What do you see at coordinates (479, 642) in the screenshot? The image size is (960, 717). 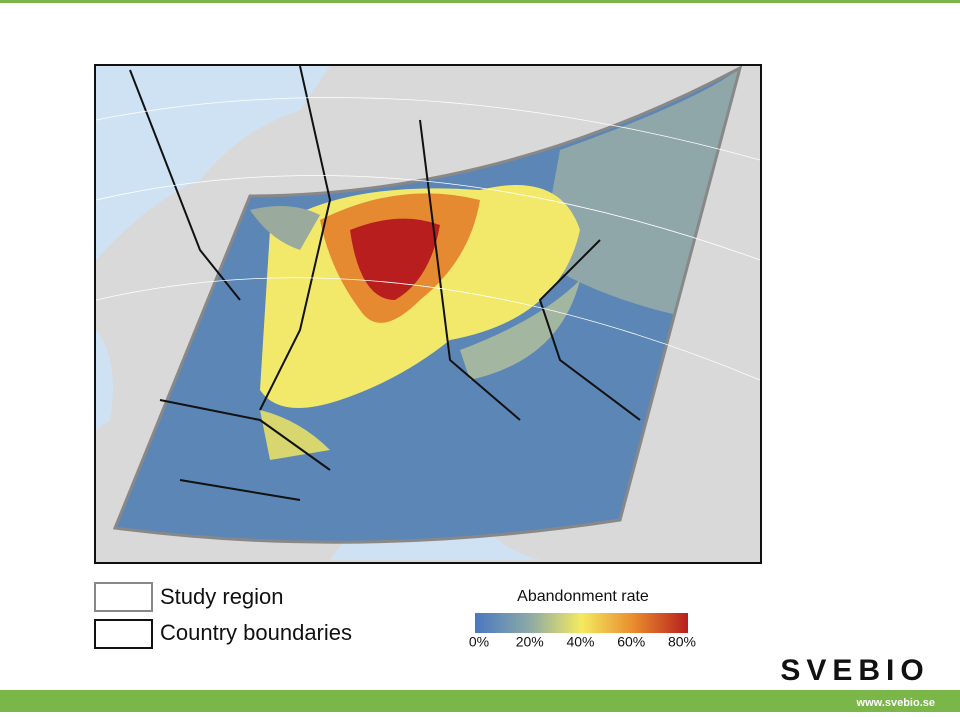 I see `colorbar-tick-label: 0%` at bounding box center [479, 642].